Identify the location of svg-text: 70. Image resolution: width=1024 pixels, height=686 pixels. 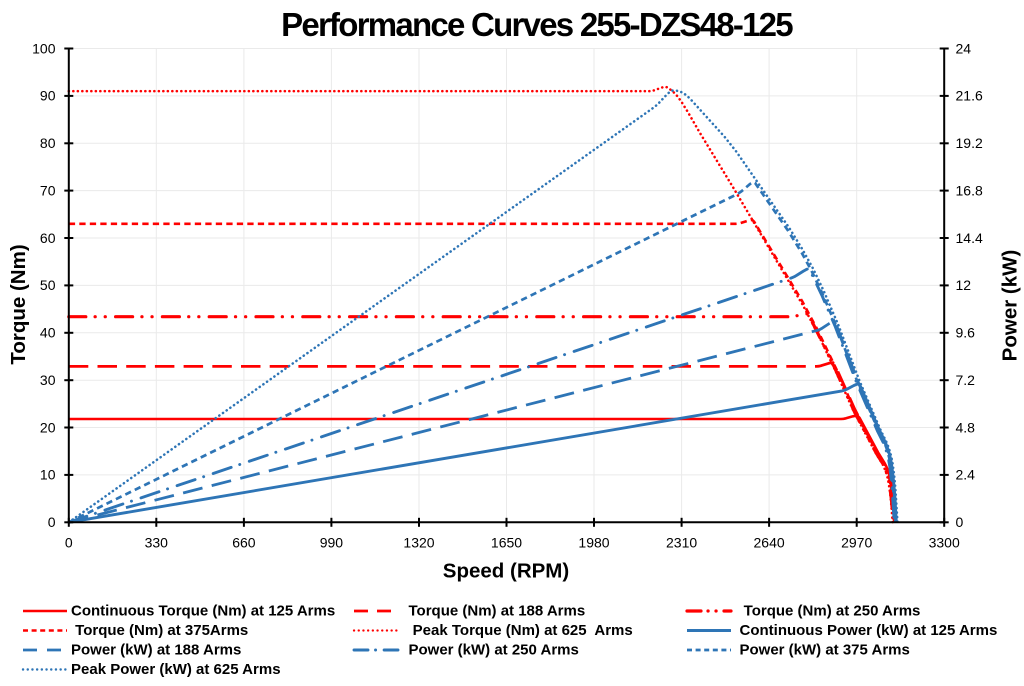
(48, 190).